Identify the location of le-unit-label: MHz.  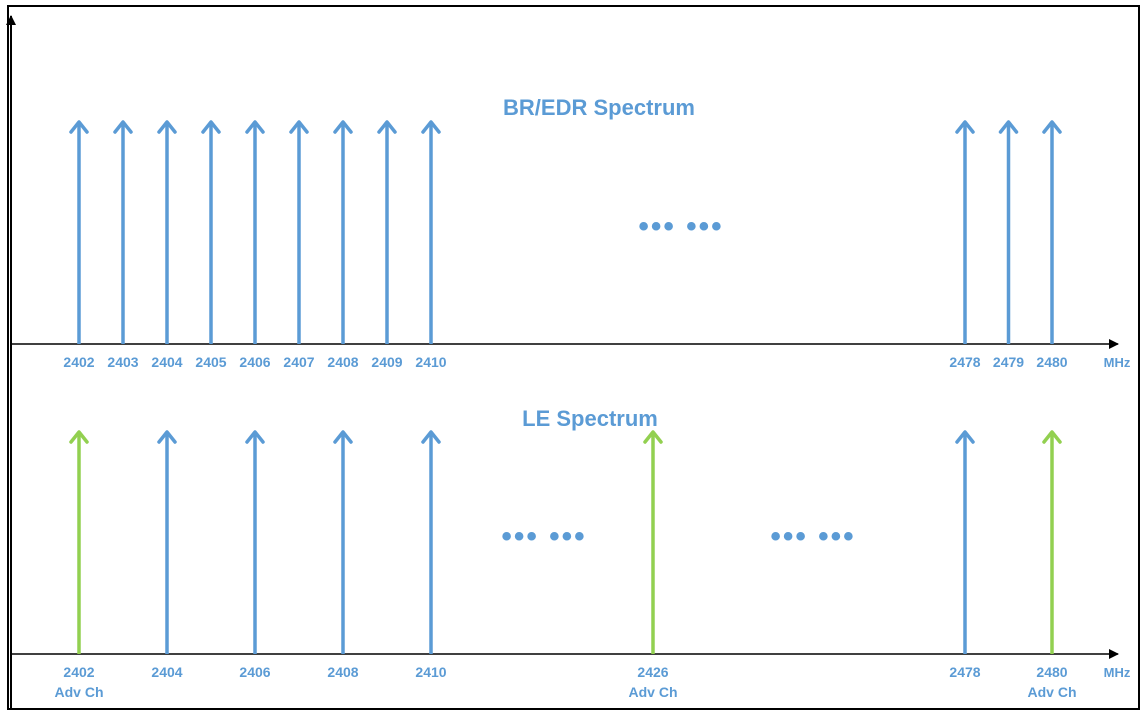
(1117, 672).